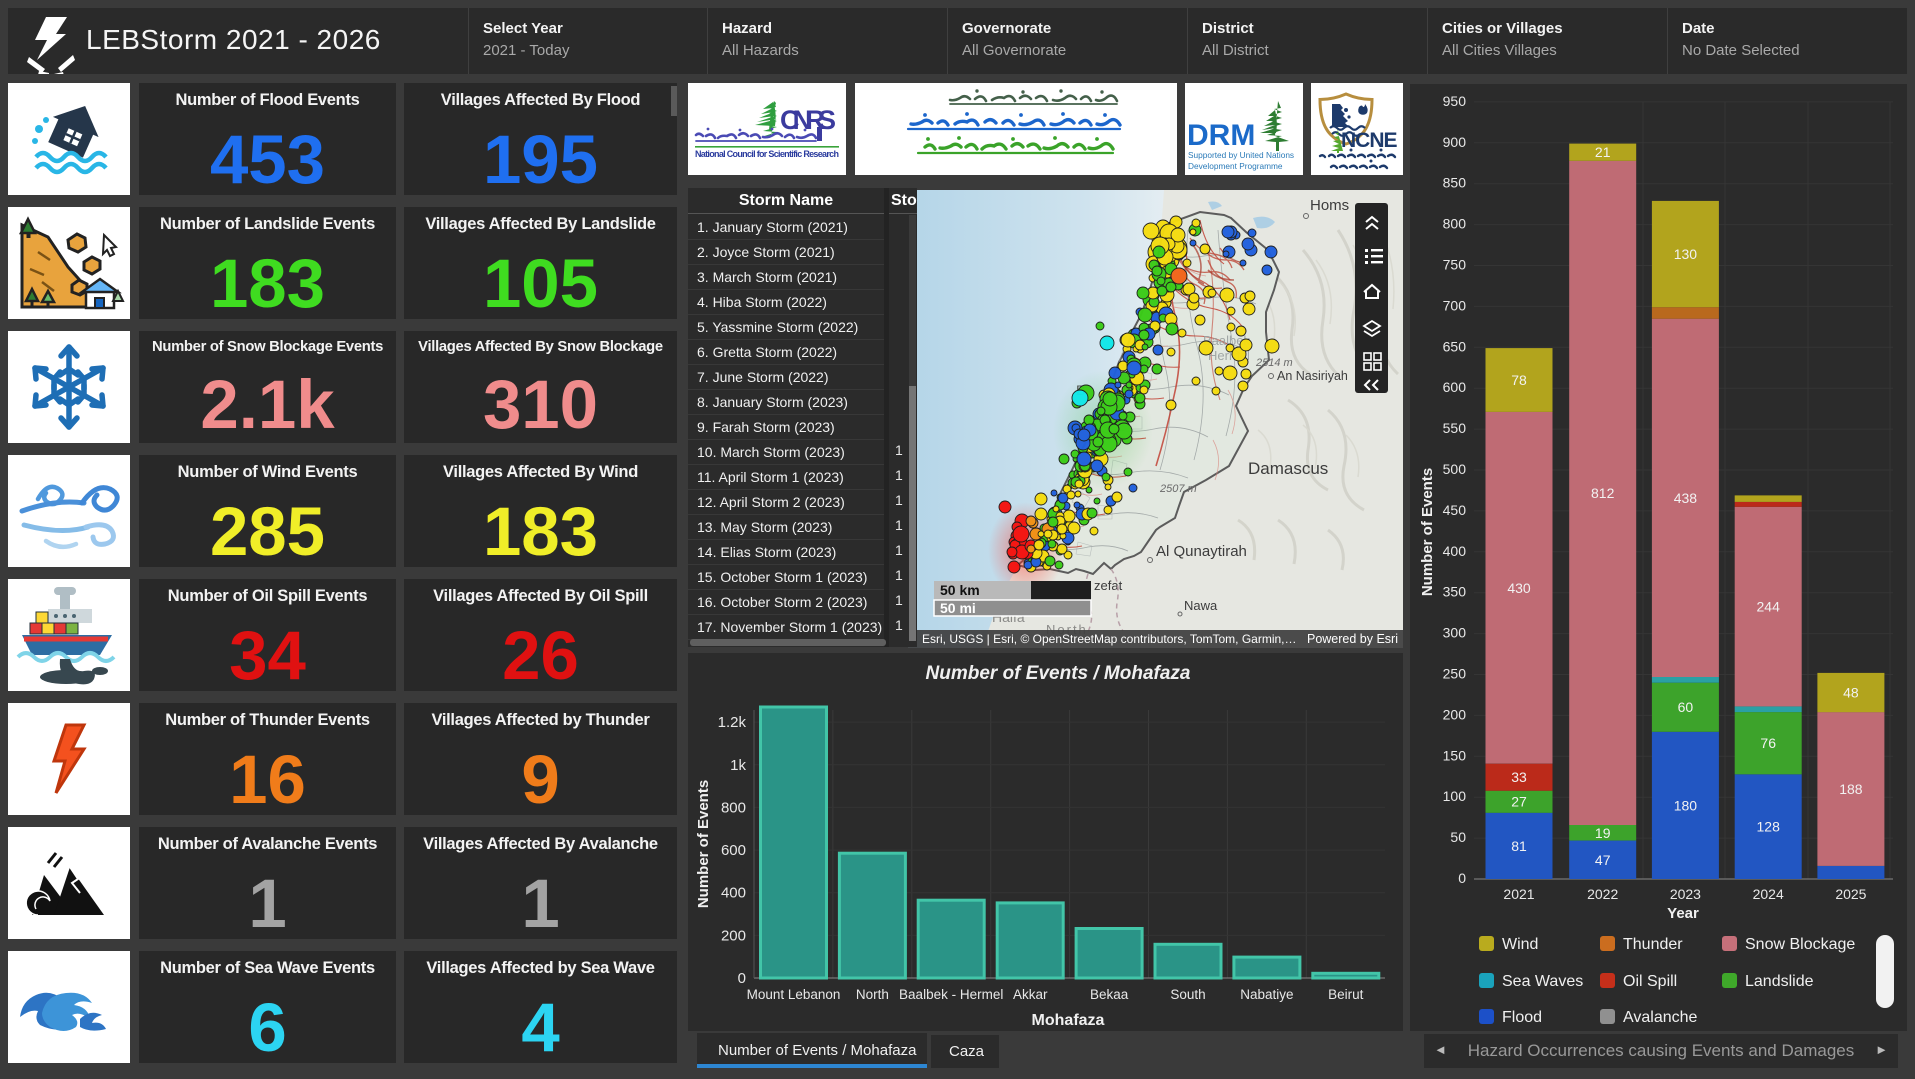  Describe the element at coordinates (1522, 1017) in the screenshot. I see `svg-text: Flood` at that location.